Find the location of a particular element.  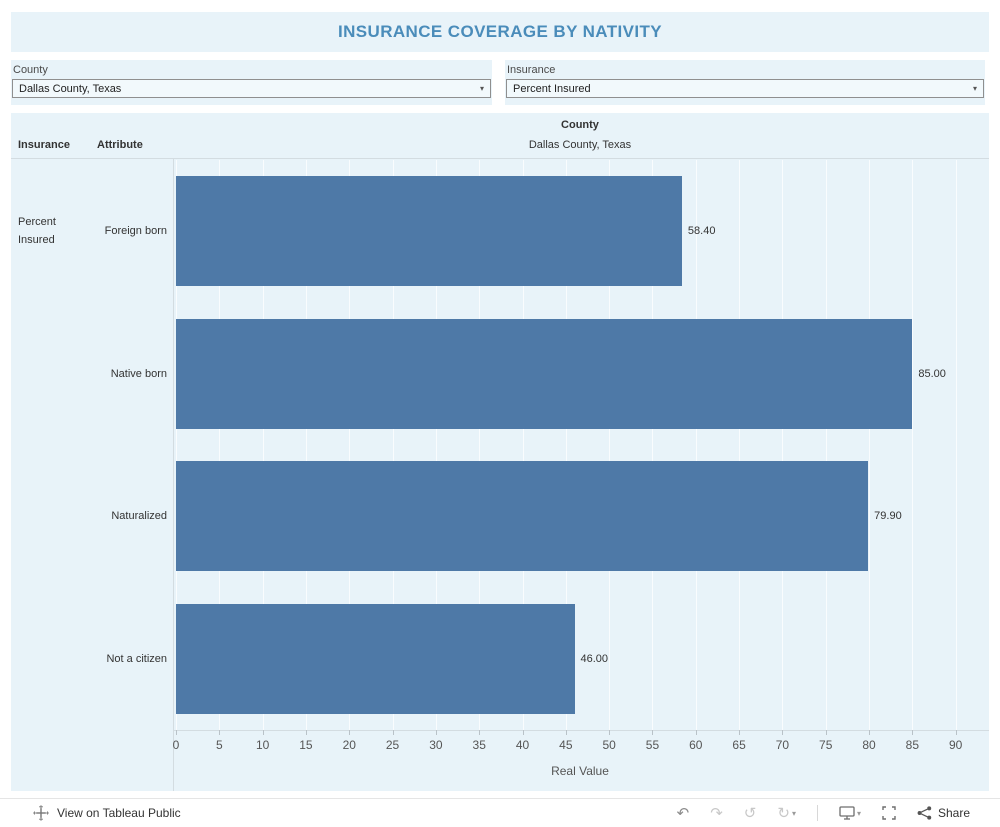

x-tick-label: 5 is located at coordinates (219, 745).